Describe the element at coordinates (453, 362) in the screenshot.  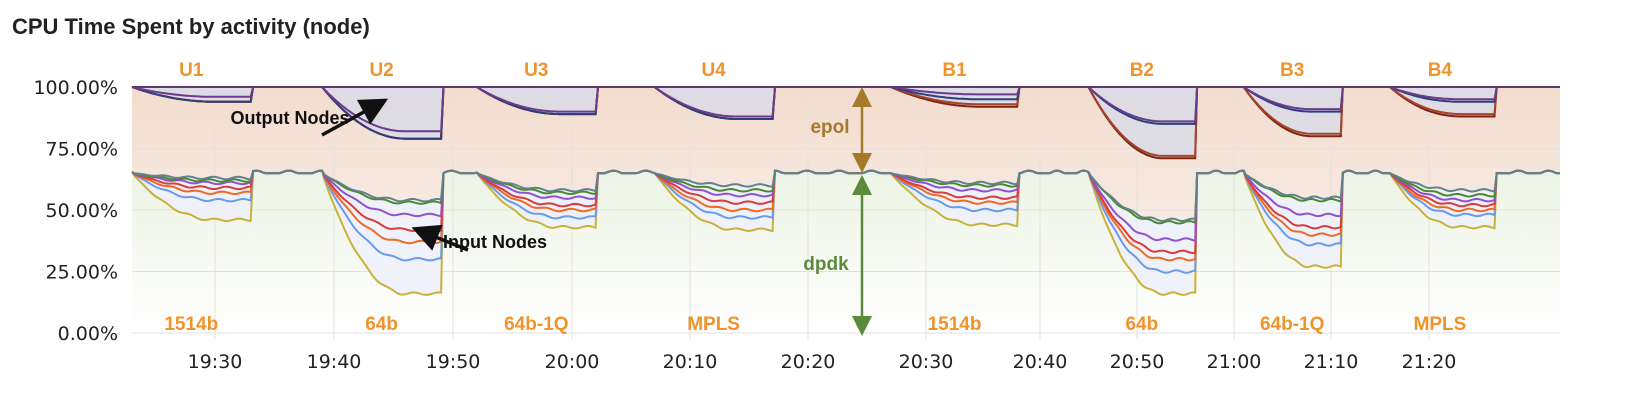
I see `x-tick-label: 19:50` at that location.